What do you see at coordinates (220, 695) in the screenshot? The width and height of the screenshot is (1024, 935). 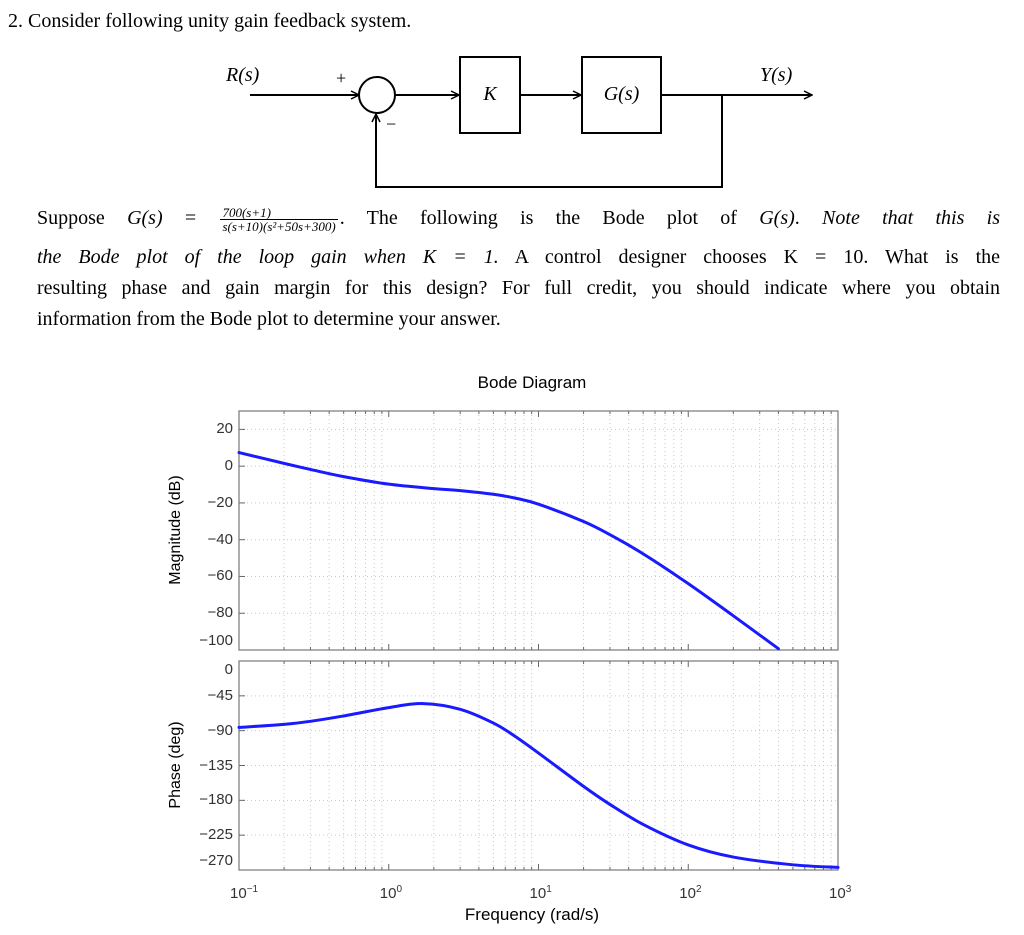 I see `phase-y-tick-label: −45` at bounding box center [220, 695].